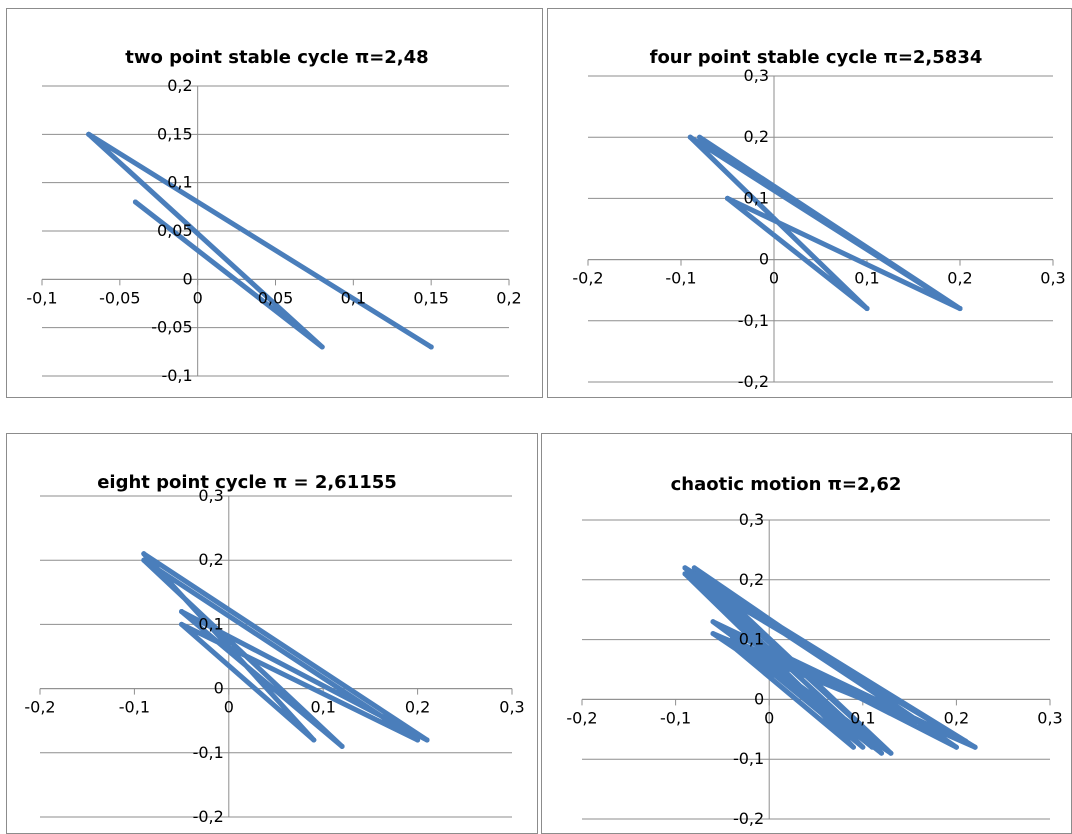  I want to click on y-tick-label: 0,15, so click(175, 133).